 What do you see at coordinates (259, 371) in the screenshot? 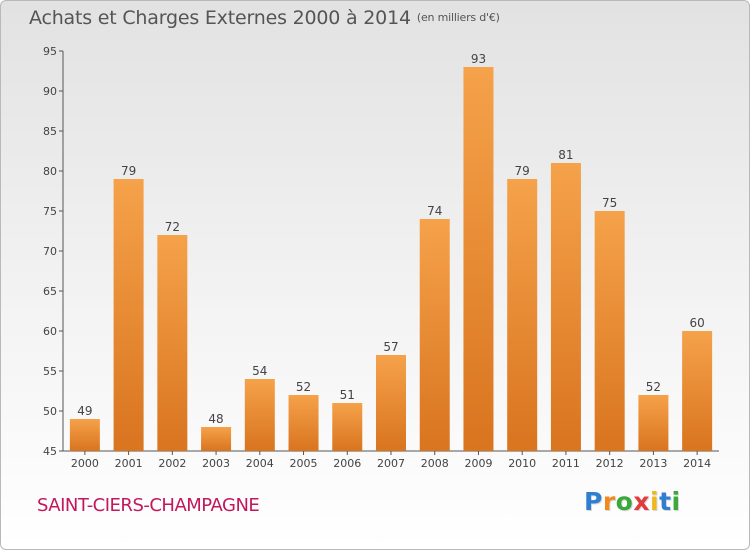
I see `bar-value-label: 54` at bounding box center [259, 371].